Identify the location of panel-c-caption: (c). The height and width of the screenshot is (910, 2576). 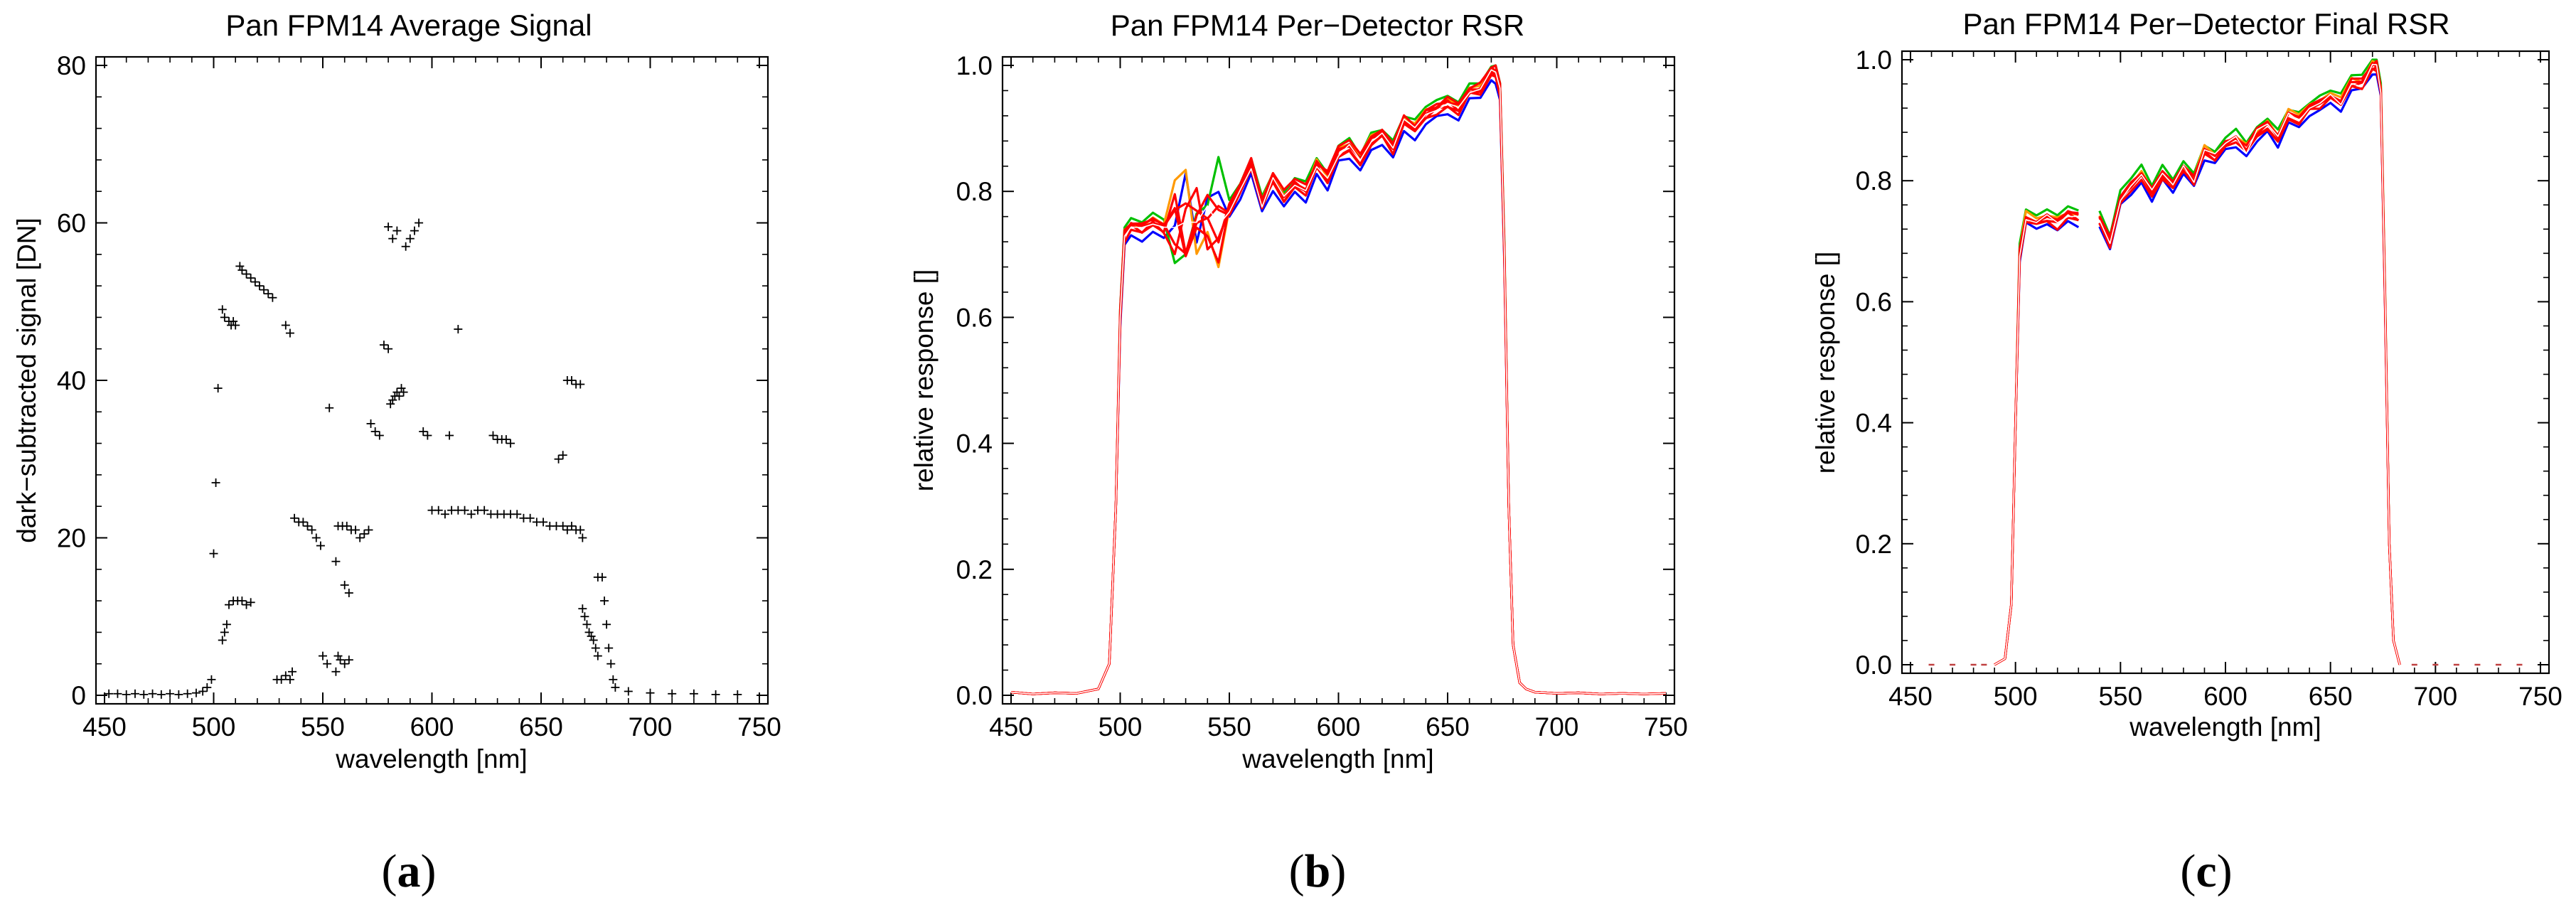
(2206, 871).